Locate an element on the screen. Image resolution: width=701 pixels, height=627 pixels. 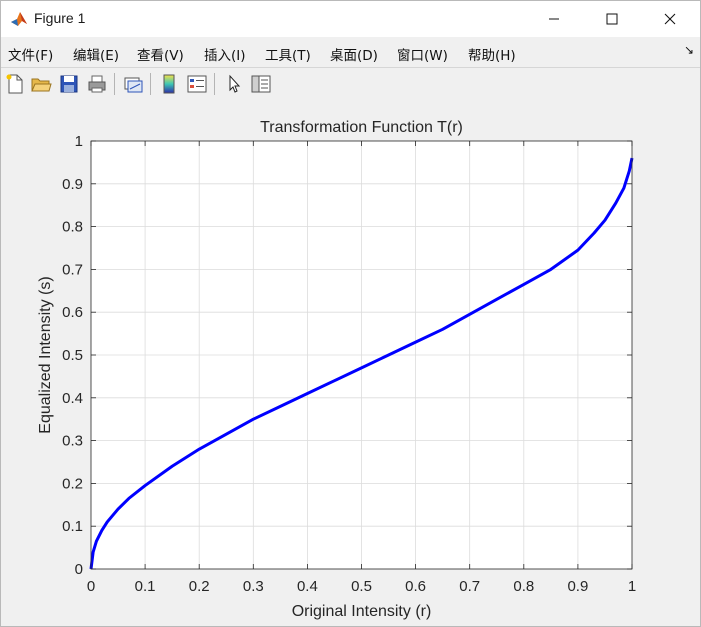
insert-legend-icon is located at coordinates (197, 84).